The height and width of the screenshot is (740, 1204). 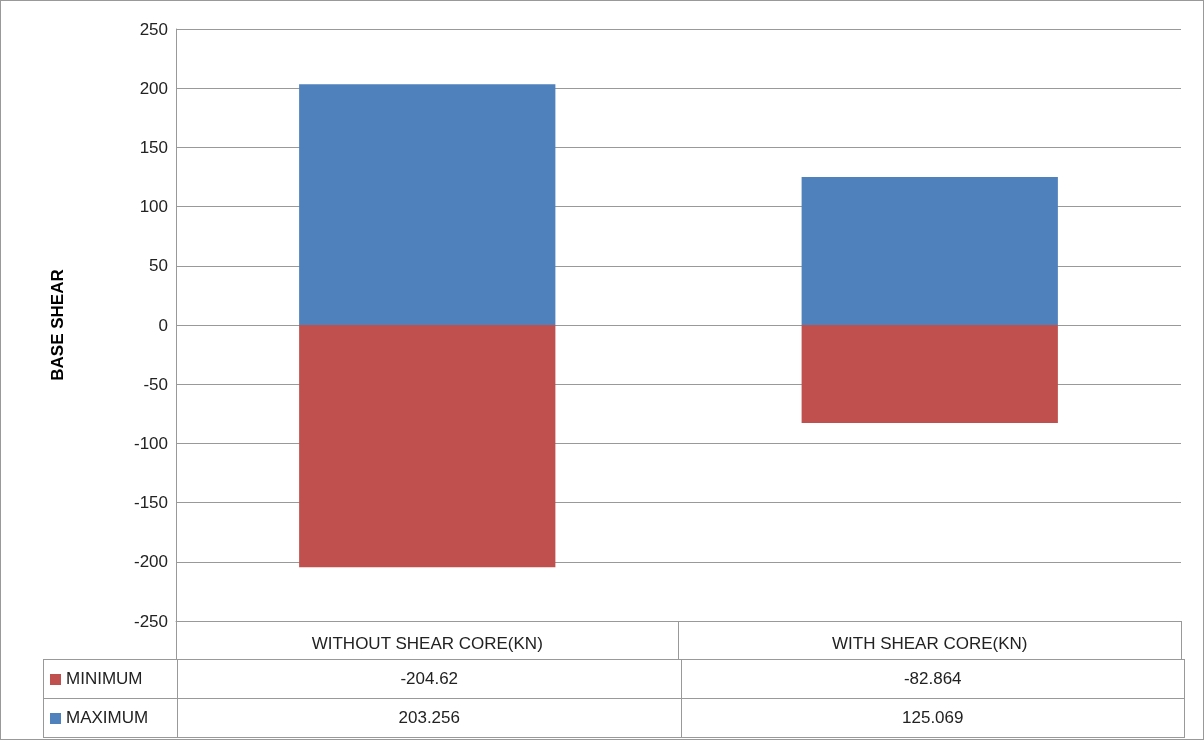 I want to click on y-tick-label: 100, so click(x=153, y=207).